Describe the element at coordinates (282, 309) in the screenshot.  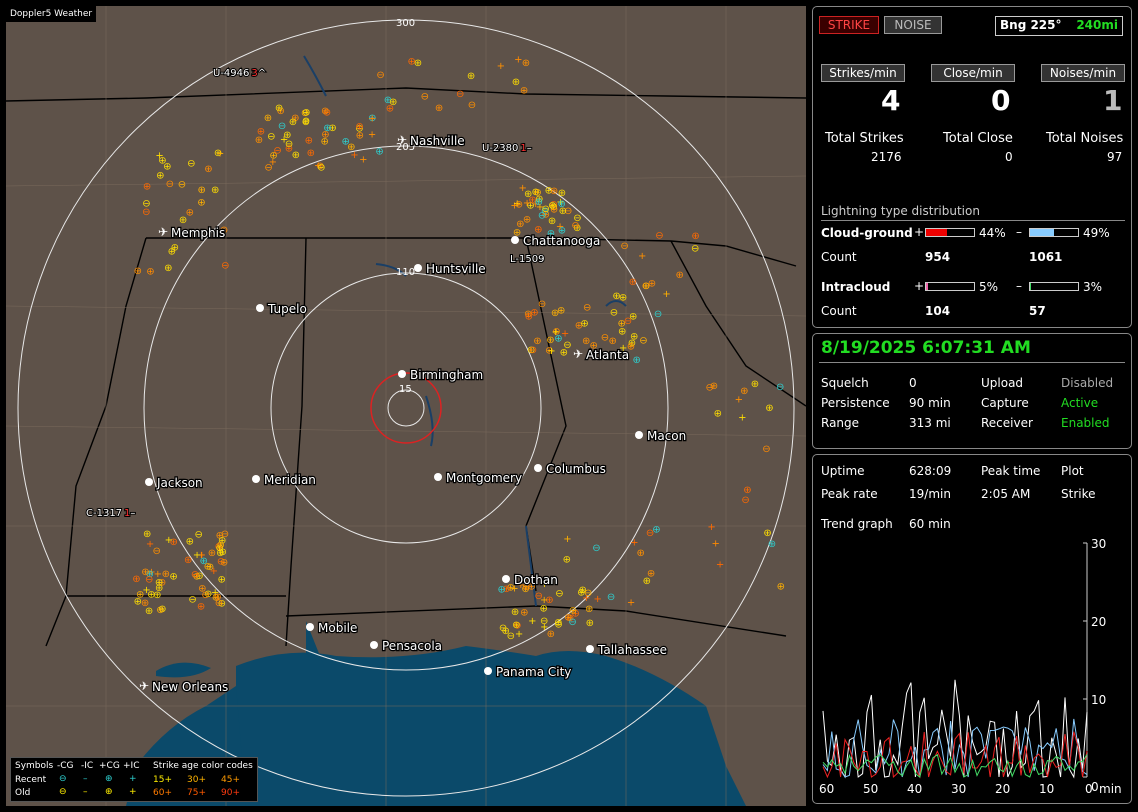
I see `city-tupelo: Tupelo` at that location.